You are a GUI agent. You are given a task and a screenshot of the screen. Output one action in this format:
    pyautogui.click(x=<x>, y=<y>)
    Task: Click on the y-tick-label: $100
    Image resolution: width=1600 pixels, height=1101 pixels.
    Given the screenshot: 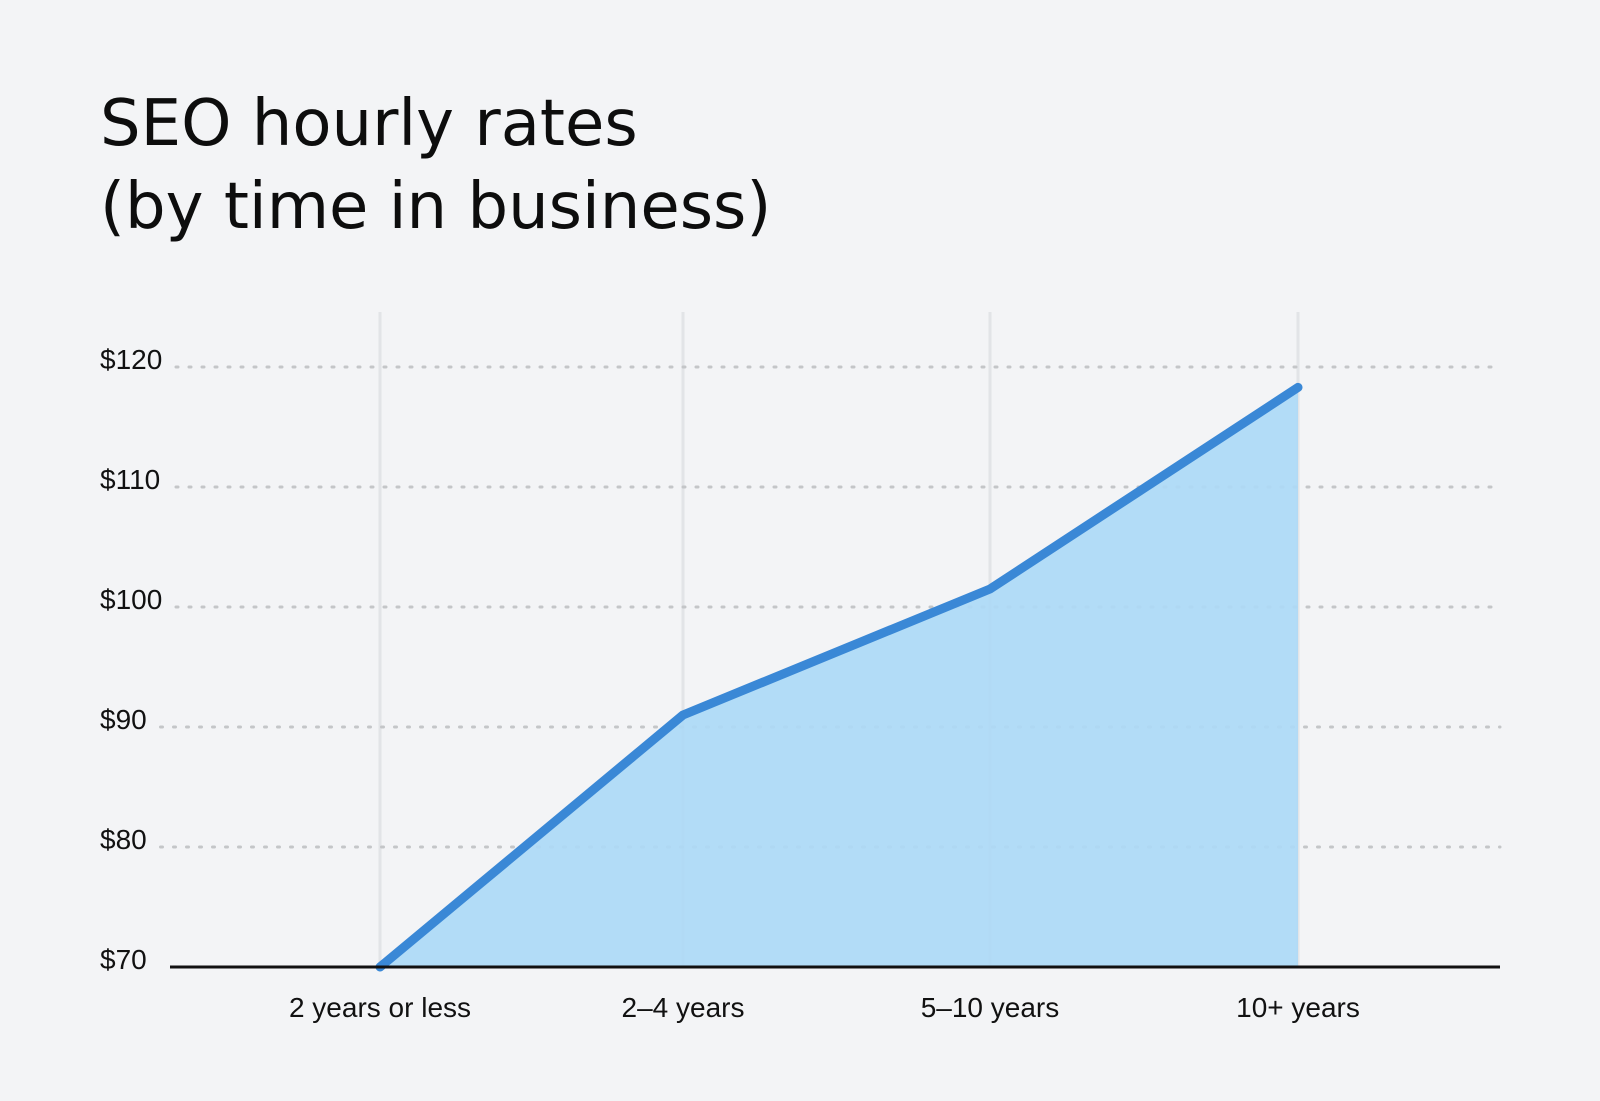 What is the action you would take?
    pyautogui.click(x=131, y=599)
    